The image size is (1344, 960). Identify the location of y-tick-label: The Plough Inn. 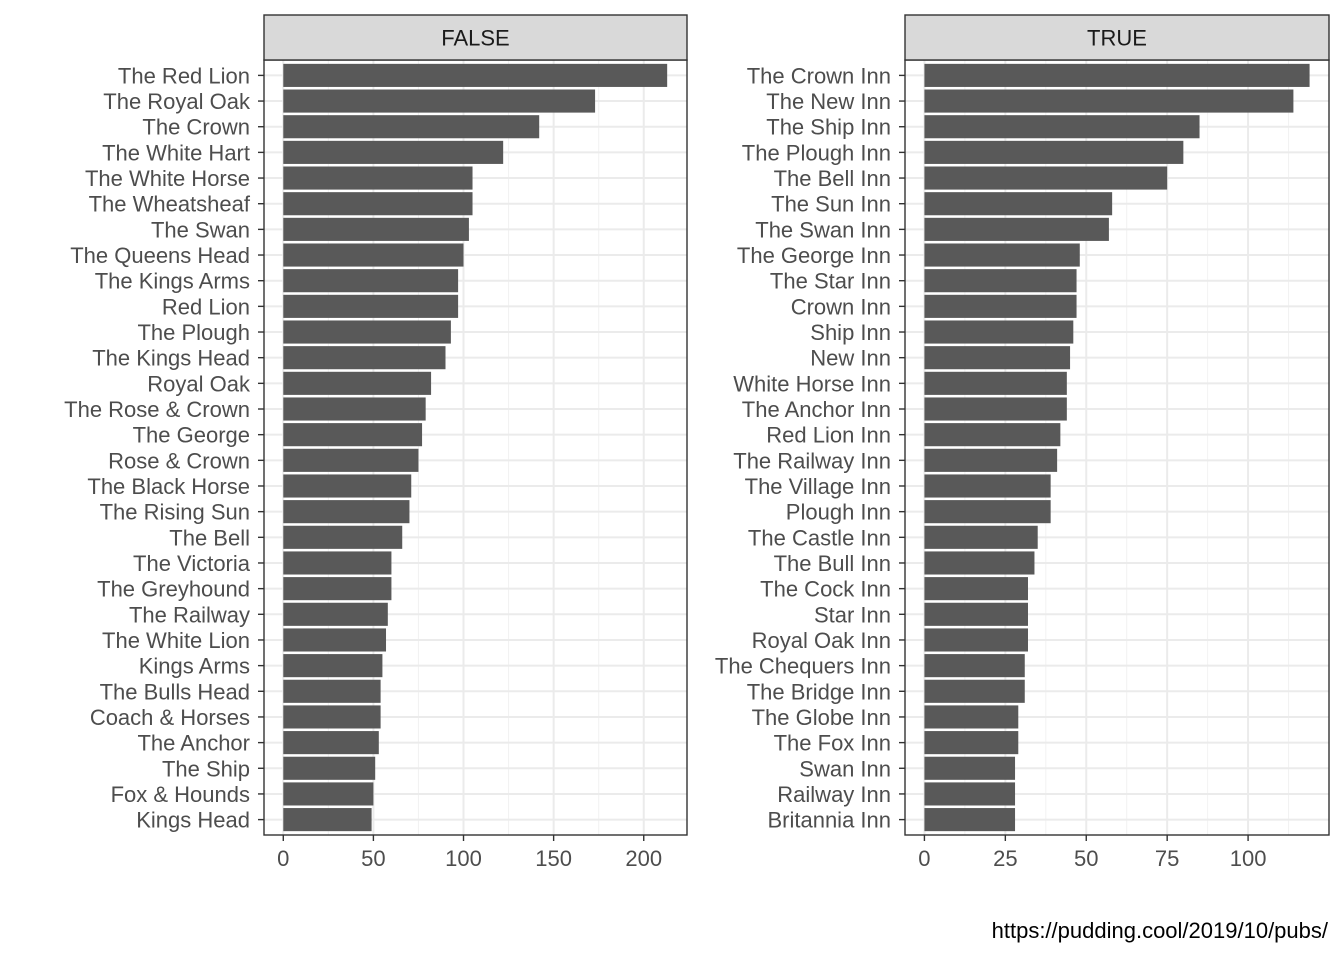
(816, 152).